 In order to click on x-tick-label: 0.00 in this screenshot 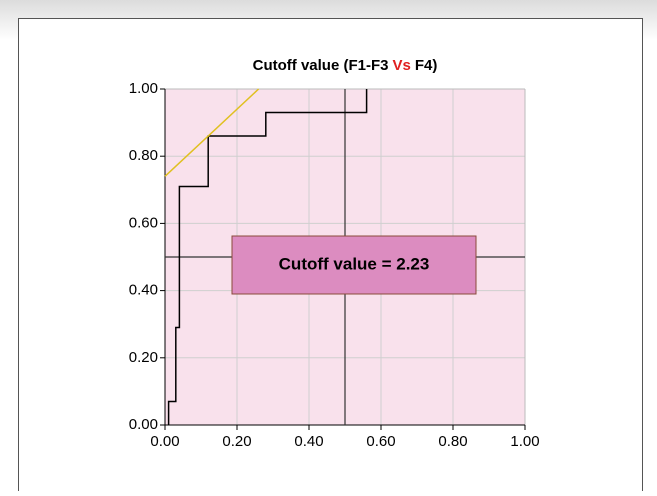, I will do `click(164, 441)`.